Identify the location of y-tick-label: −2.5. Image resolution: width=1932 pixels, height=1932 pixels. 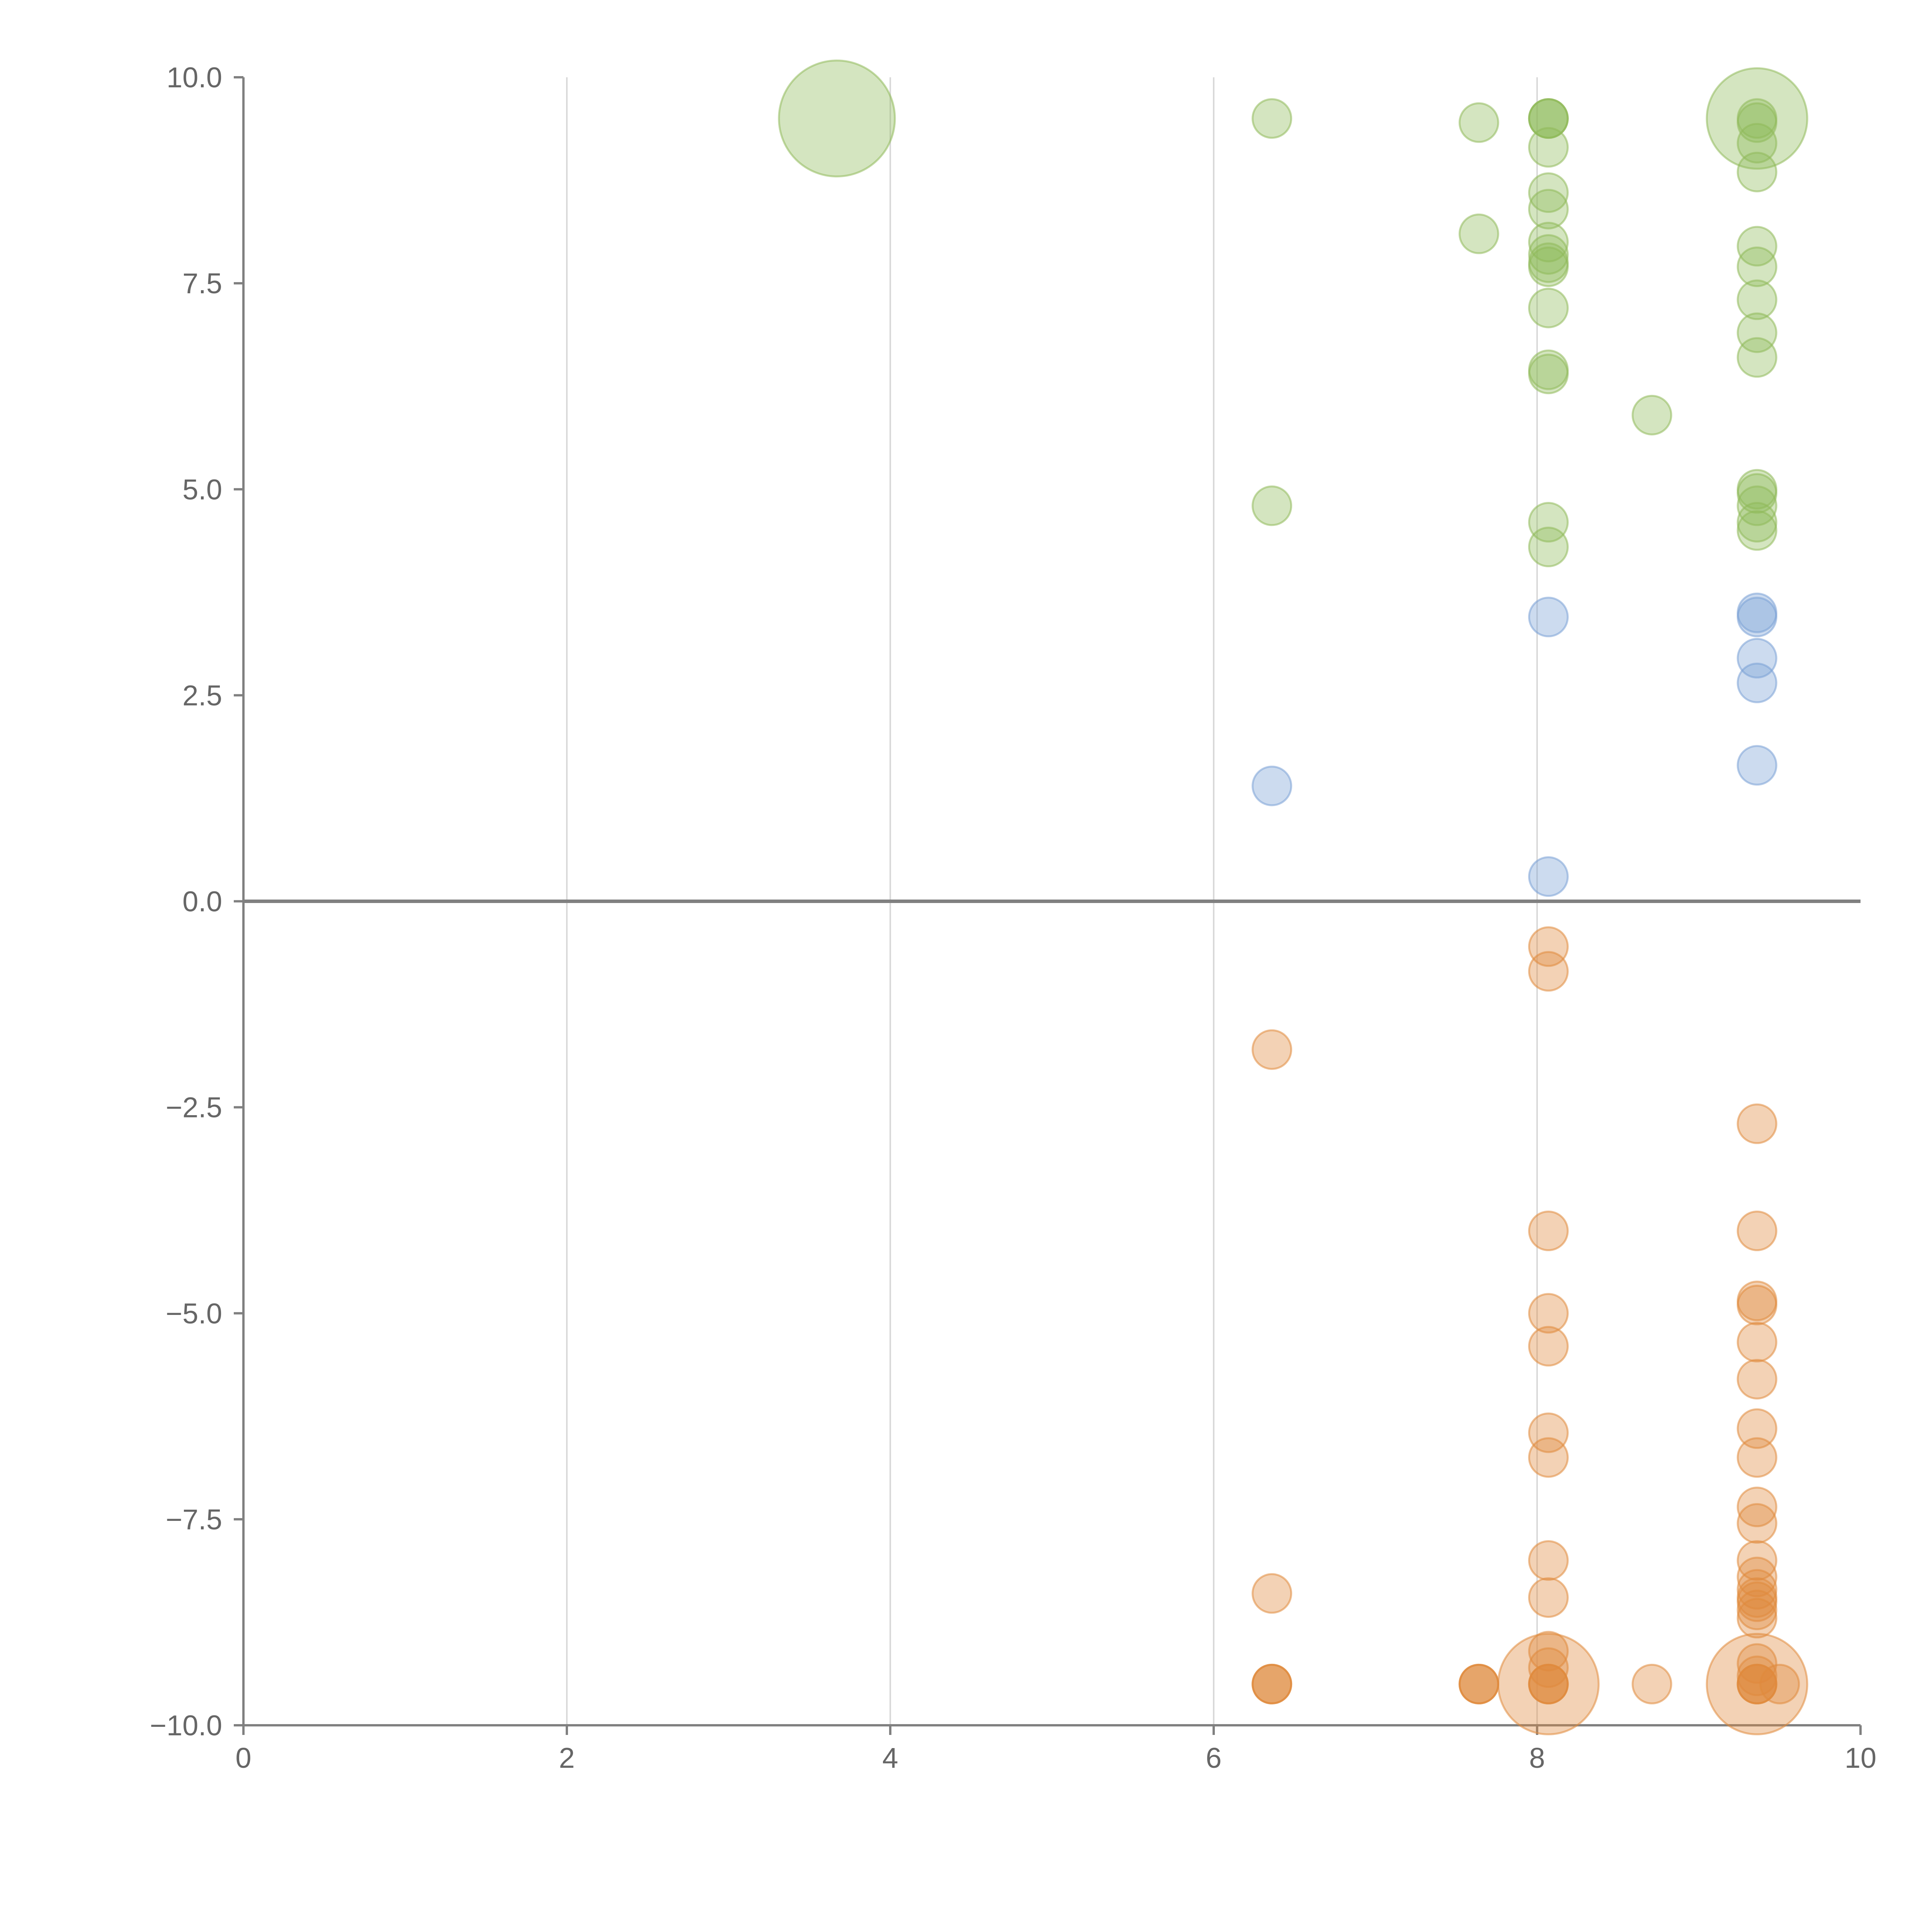
(194, 1108).